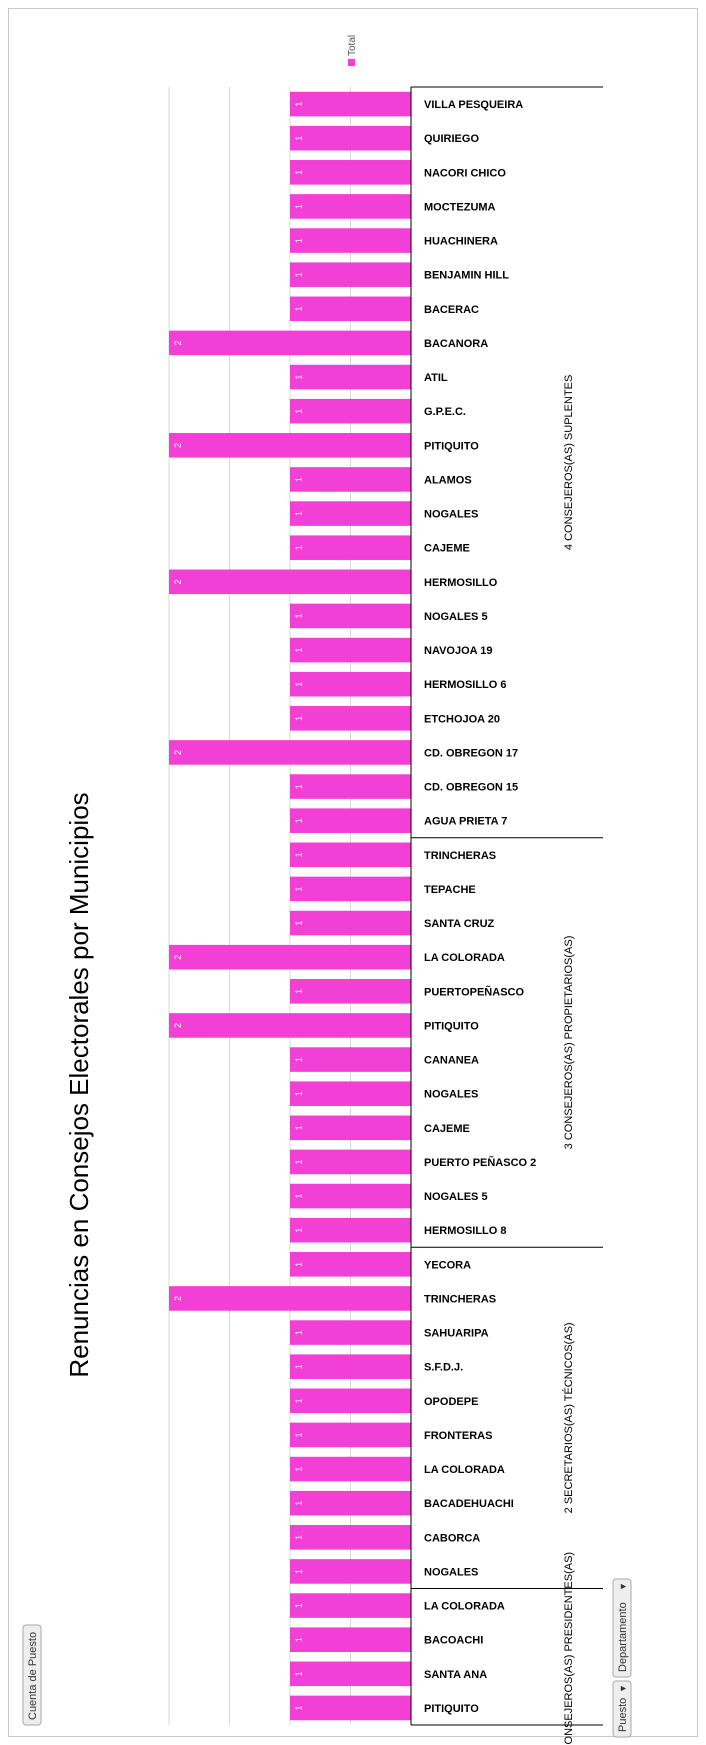 Image resolution: width=706 pixels, height=1745 pixels. I want to click on category-label: HERMOSILLO 8, so click(465, 1231).